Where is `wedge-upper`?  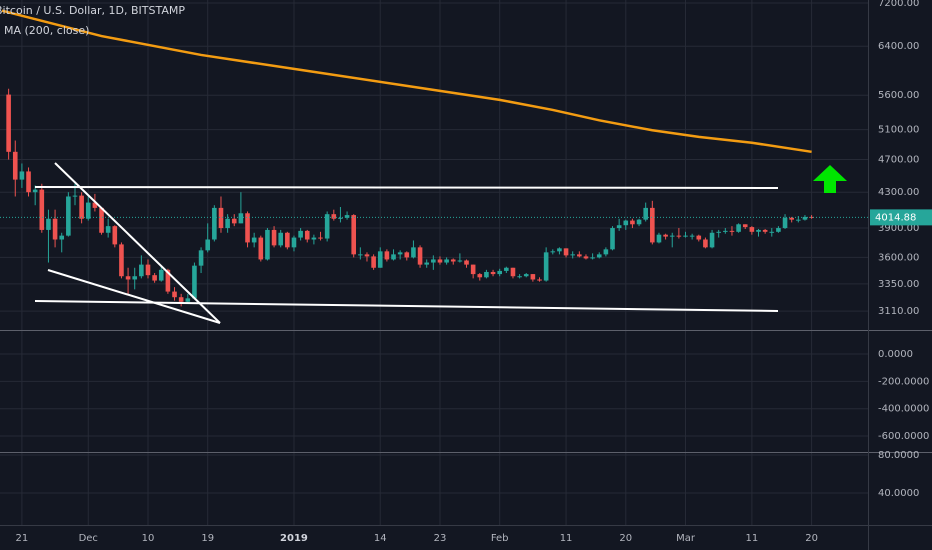 wedge-upper is located at coordinates (137, 243).